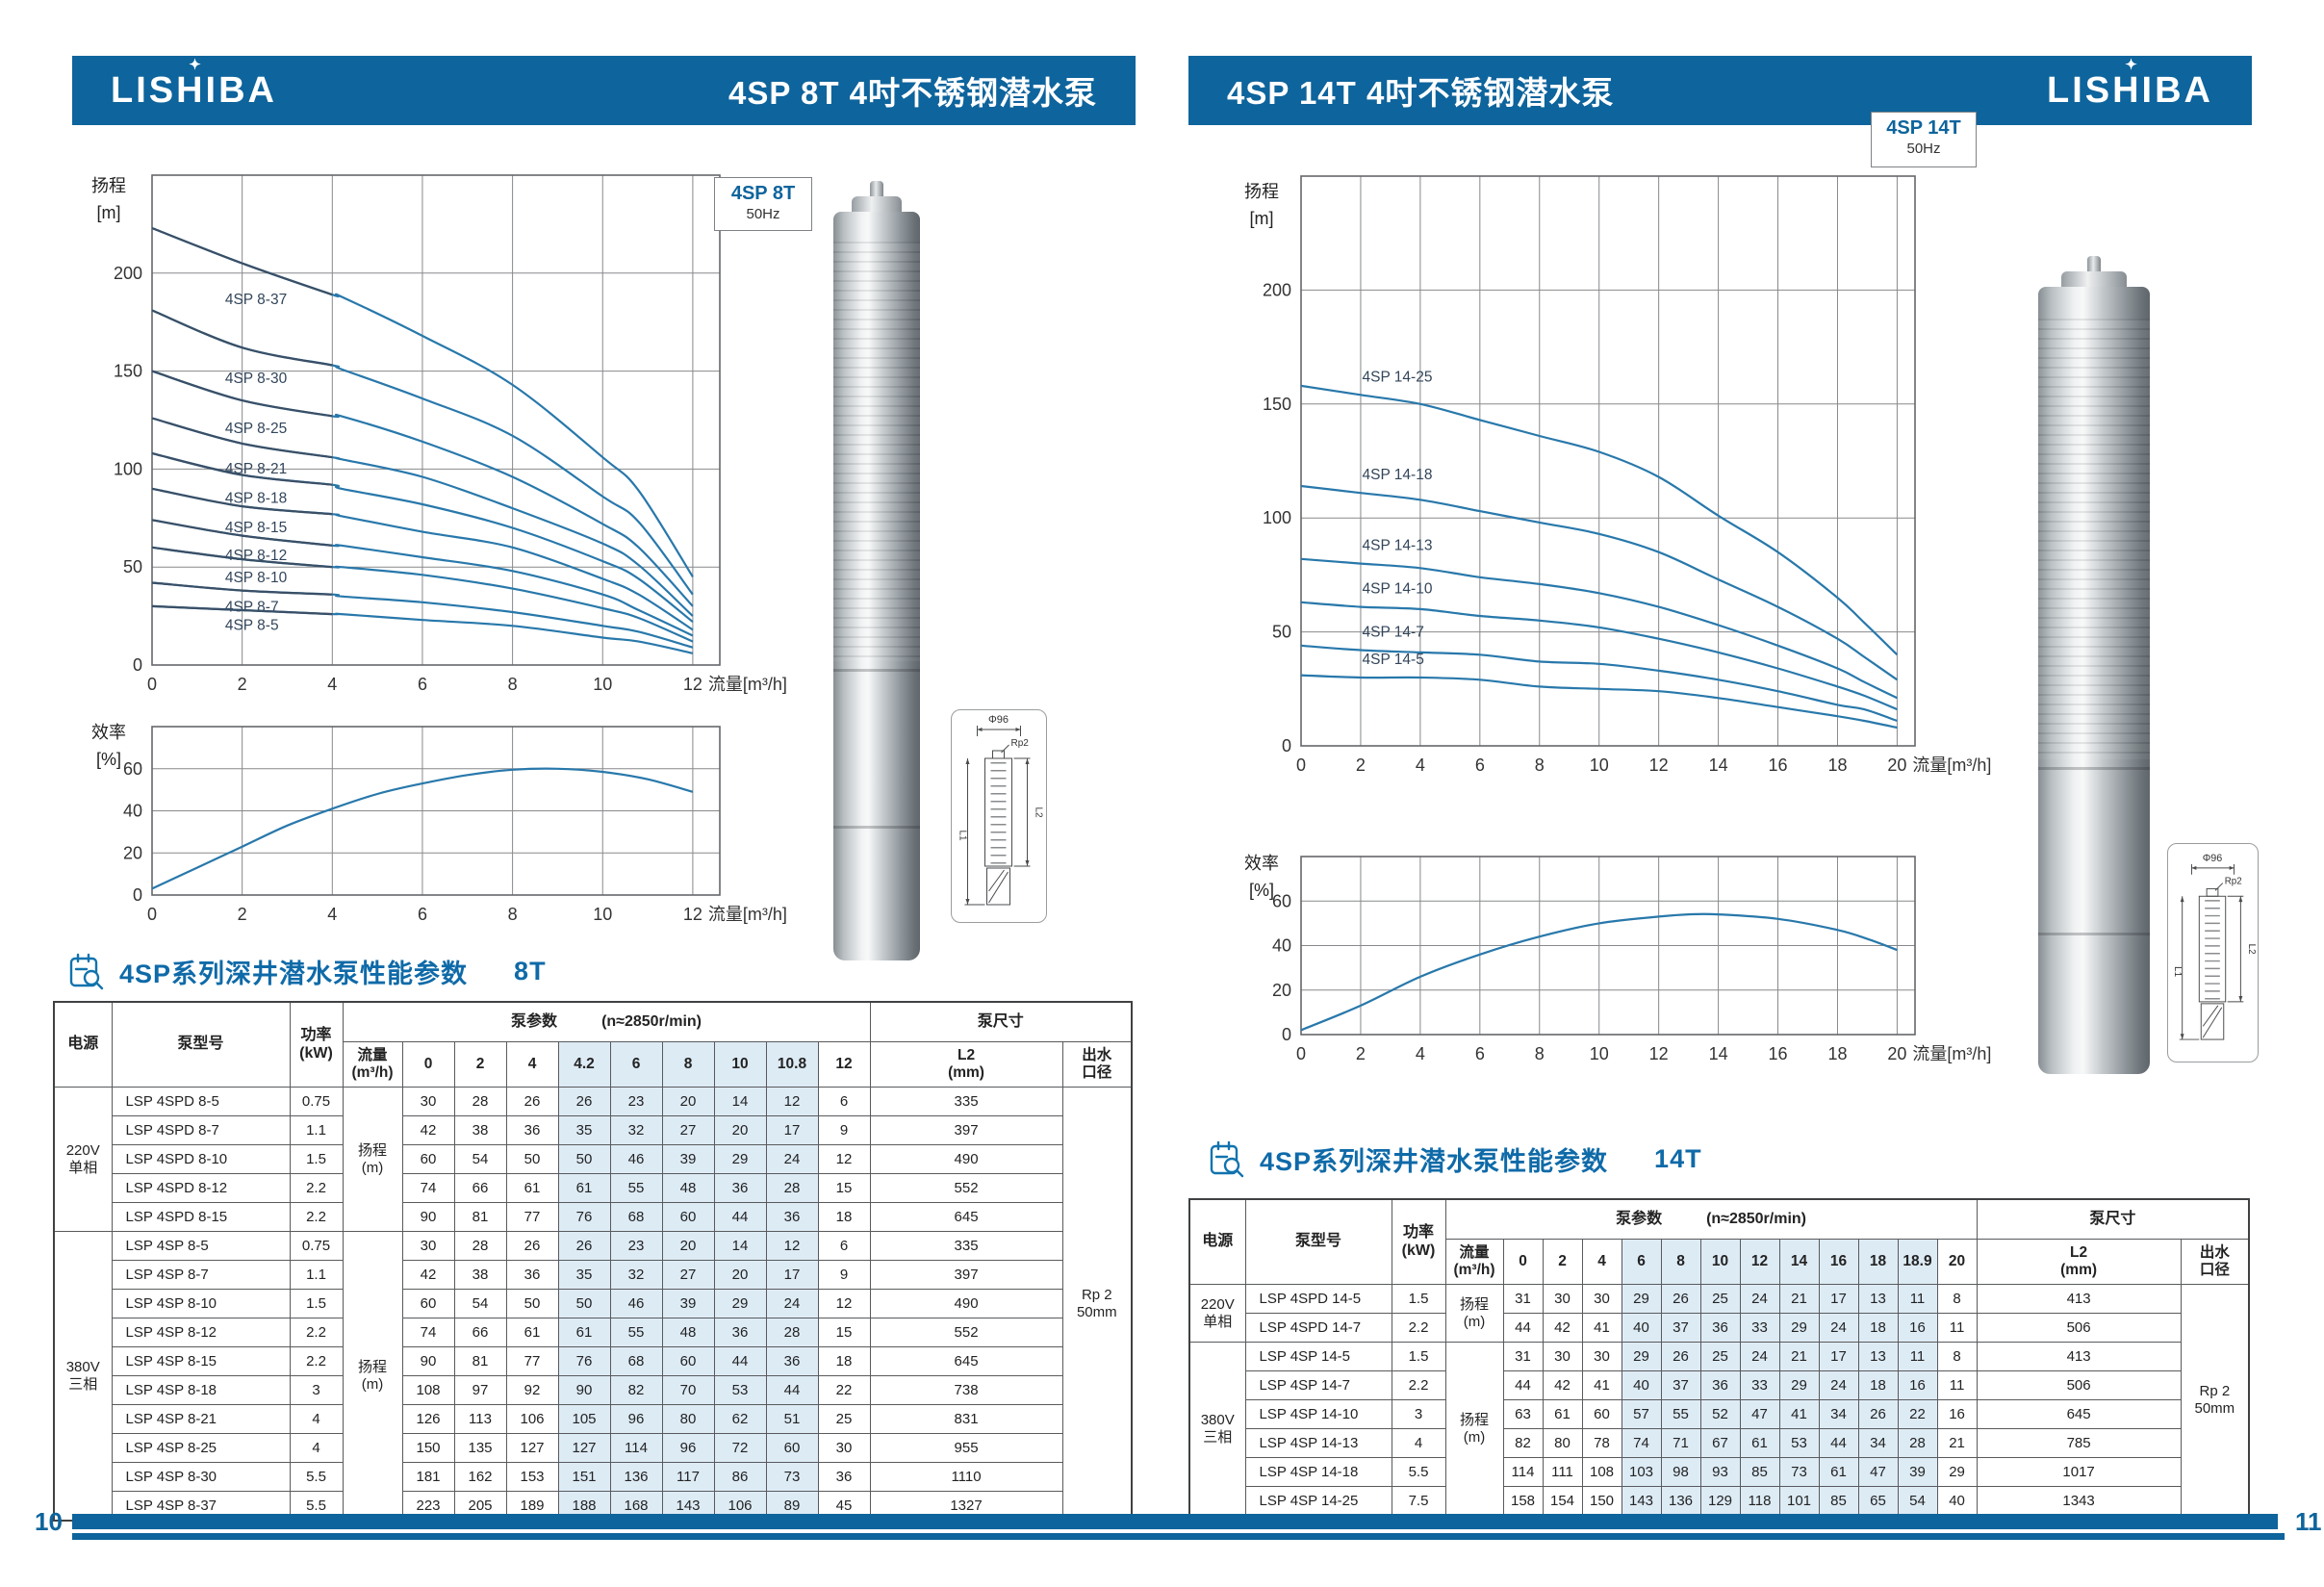 Image resolution: width=2324 pixels, height=1587 pixels. I want to click on pump-size-header: 泵尺寸, so click(2113, 1219).